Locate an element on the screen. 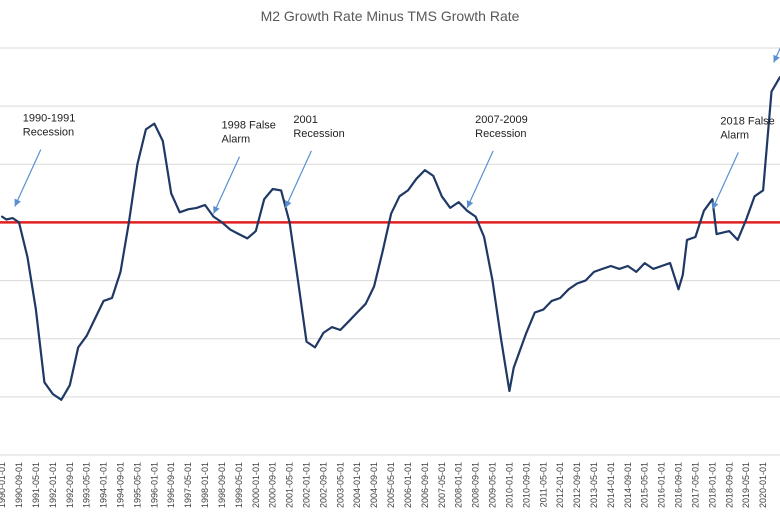 The height and width of the screenshot is (516, 780). x-tick-label: 2008-01-01 is located at coordinates (459, 485).